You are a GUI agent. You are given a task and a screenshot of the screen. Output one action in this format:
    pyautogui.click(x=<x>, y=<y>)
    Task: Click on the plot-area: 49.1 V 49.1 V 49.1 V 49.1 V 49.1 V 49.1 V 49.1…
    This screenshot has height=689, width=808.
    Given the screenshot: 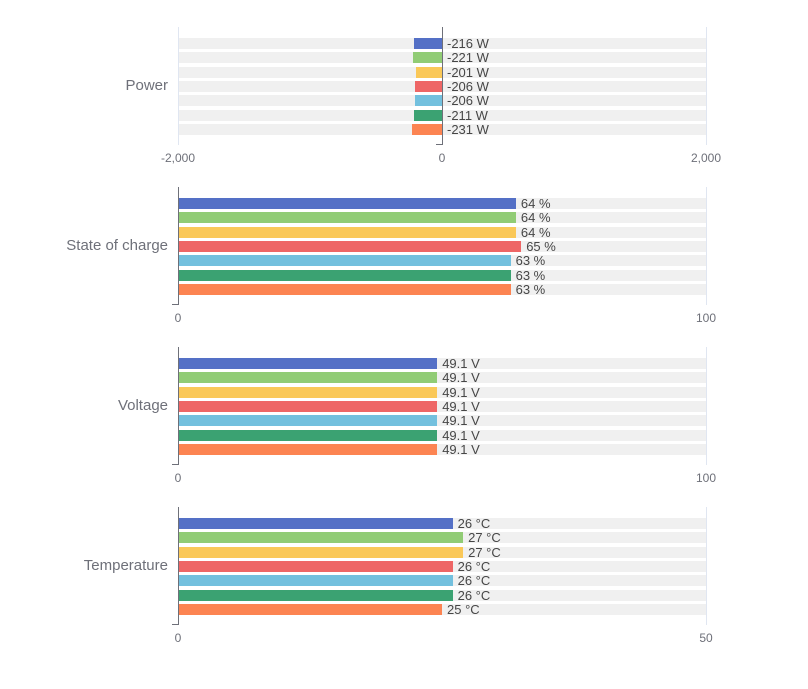 What is the action you would take?
    pyautogui.click(x=444, y=416)
    